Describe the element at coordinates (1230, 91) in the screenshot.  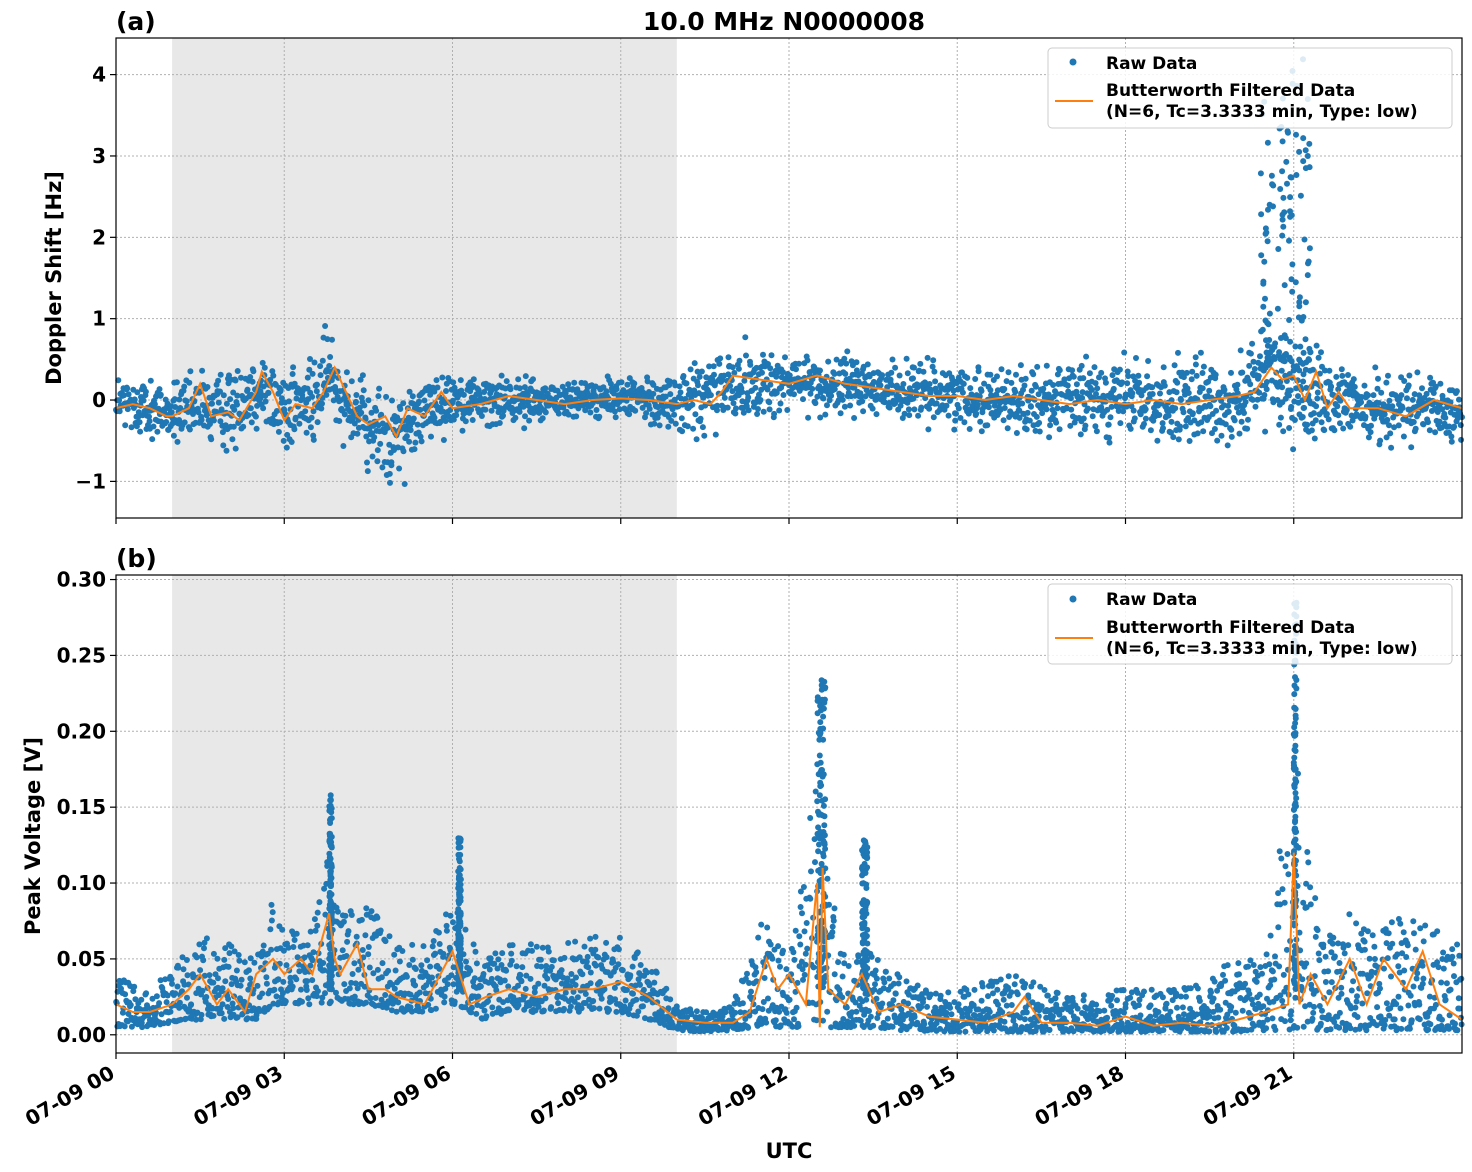
I see `doppler-legend-filtered-label-1: Butterworth Filtered Data` at that location.